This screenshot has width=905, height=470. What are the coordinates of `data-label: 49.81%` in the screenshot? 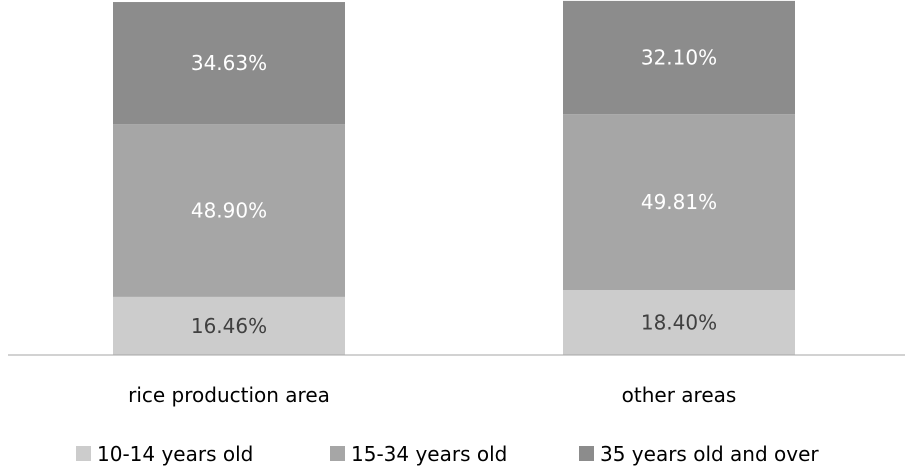 It's located at (679, 202).